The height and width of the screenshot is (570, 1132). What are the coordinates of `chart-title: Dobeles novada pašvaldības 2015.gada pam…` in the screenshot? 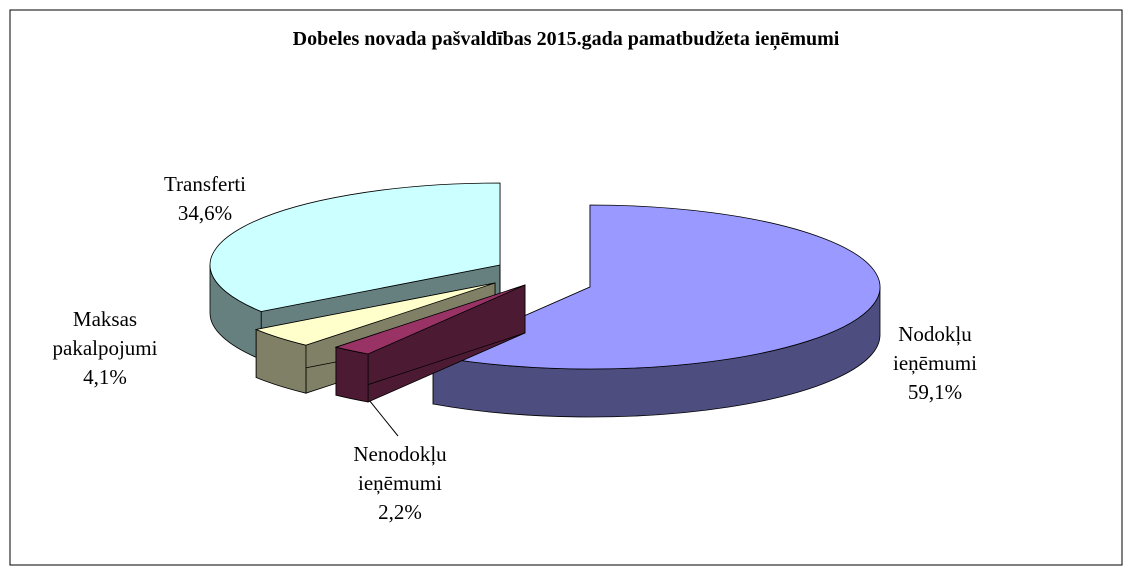 It's located at (566, 39).